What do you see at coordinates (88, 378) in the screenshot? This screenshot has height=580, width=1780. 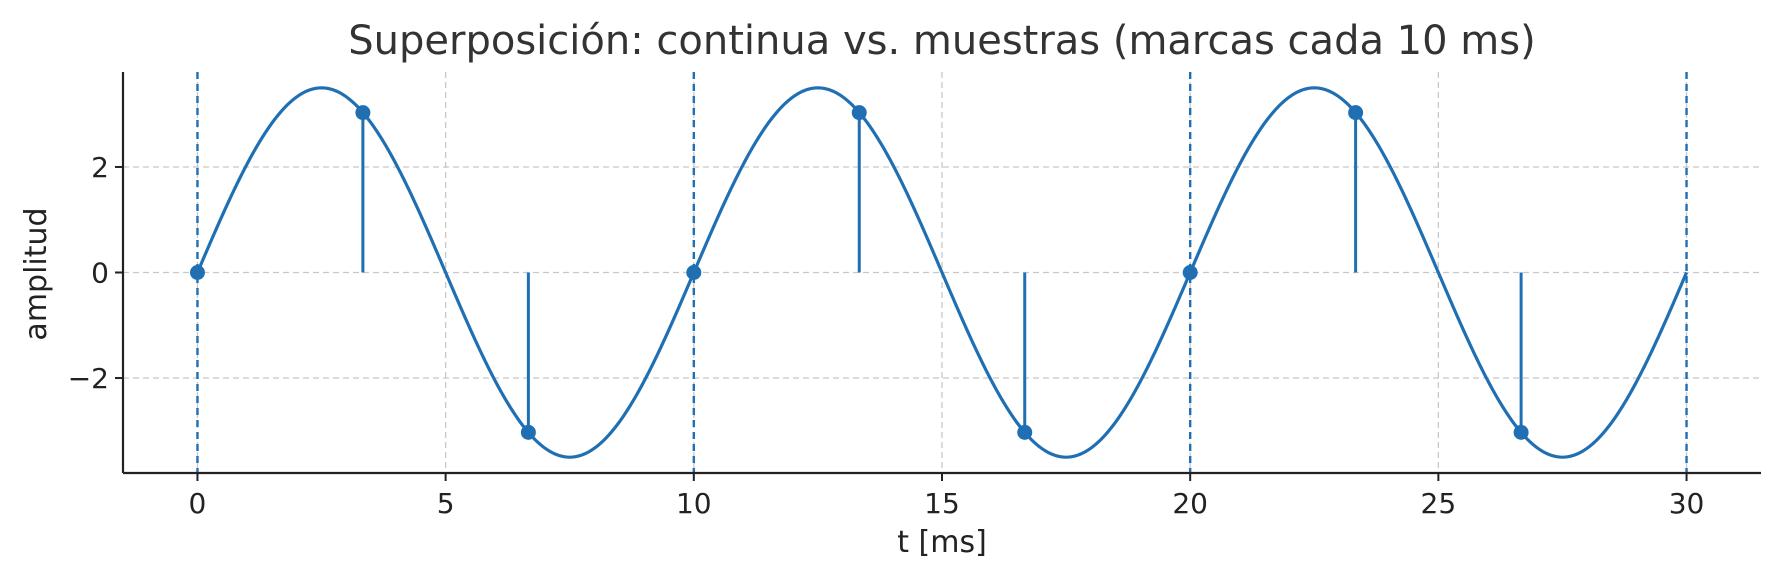 I see `y-tick-label: −2` at bounding box center [88, 378].